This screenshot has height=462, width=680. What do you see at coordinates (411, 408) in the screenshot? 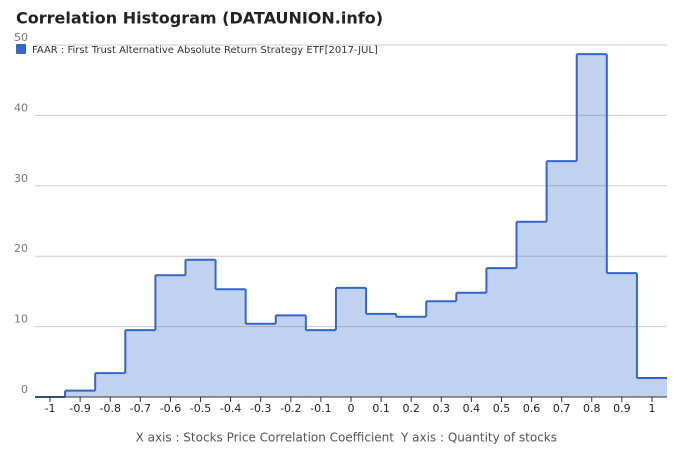
I see `x-tick-label: 0.2` at bounding box center [411, 408].